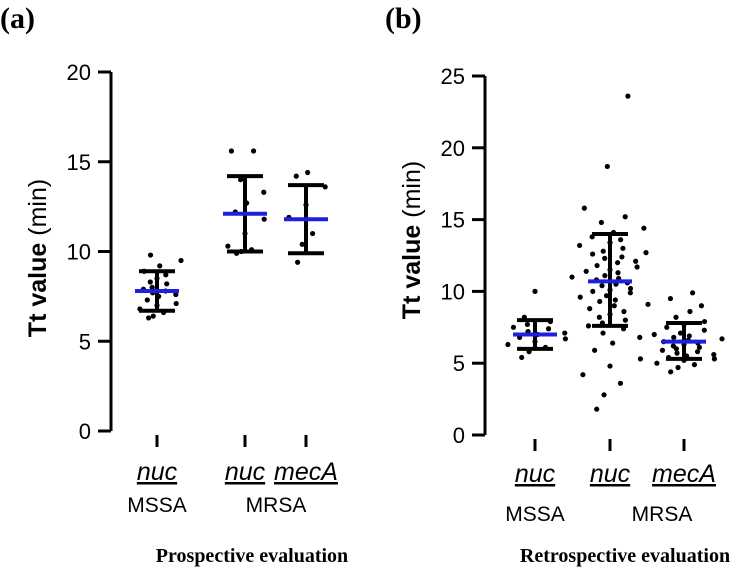 The width and height of the screenshot is (755, 572). I want to click on y-axis-label-b-main: Tt value, so click(412, 272).